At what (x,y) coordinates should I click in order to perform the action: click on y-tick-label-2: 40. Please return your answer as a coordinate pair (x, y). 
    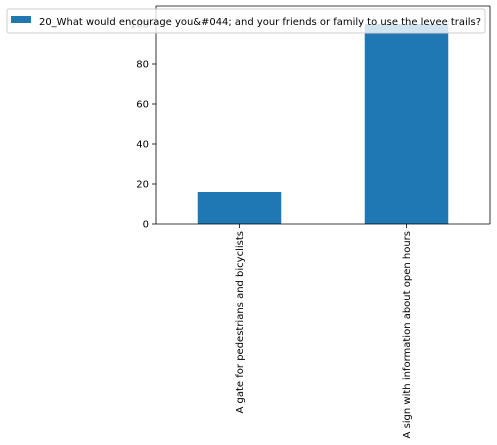
    Looking at the image, I should click on (142, 145).